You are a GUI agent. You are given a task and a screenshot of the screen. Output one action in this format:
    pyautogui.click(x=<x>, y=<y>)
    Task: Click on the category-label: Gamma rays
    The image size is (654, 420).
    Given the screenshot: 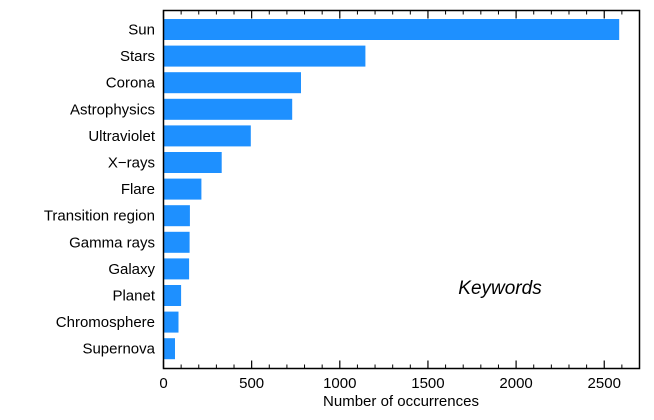 What is the action you would take?
    pyautogui.click(x=112, y=242)
    